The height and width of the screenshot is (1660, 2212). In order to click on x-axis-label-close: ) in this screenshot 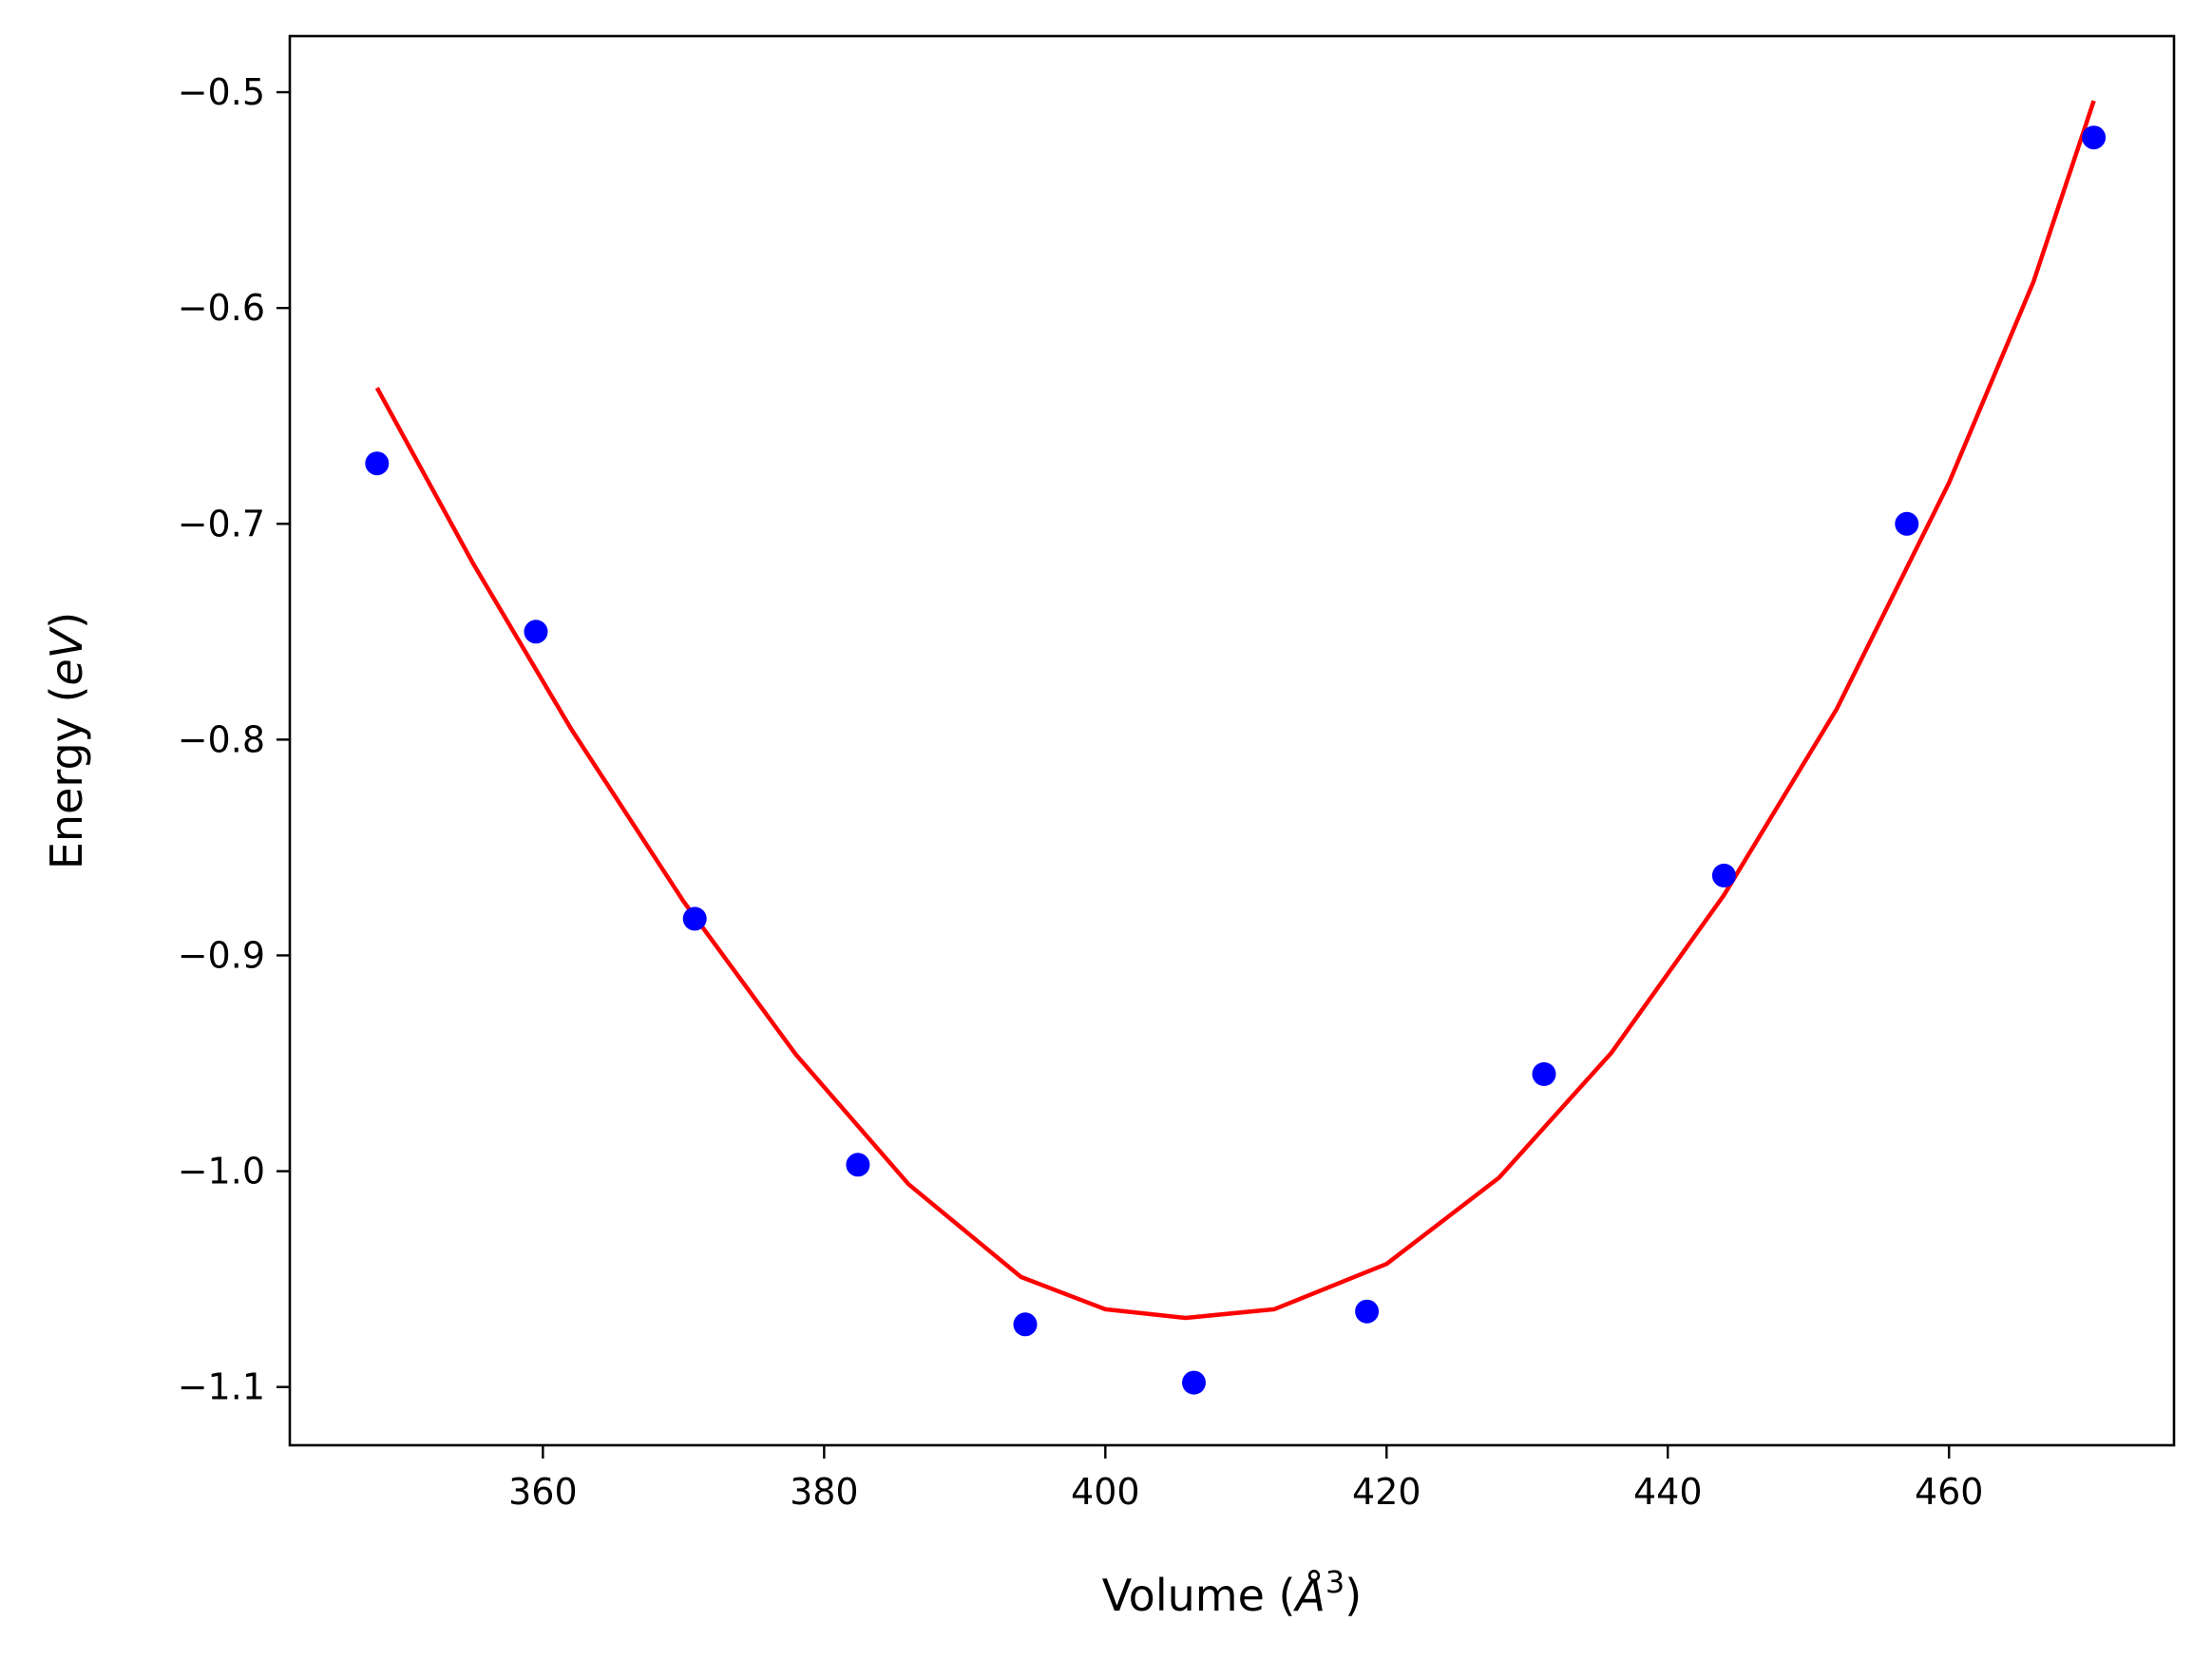, I will do `click(1353, 1595)`.